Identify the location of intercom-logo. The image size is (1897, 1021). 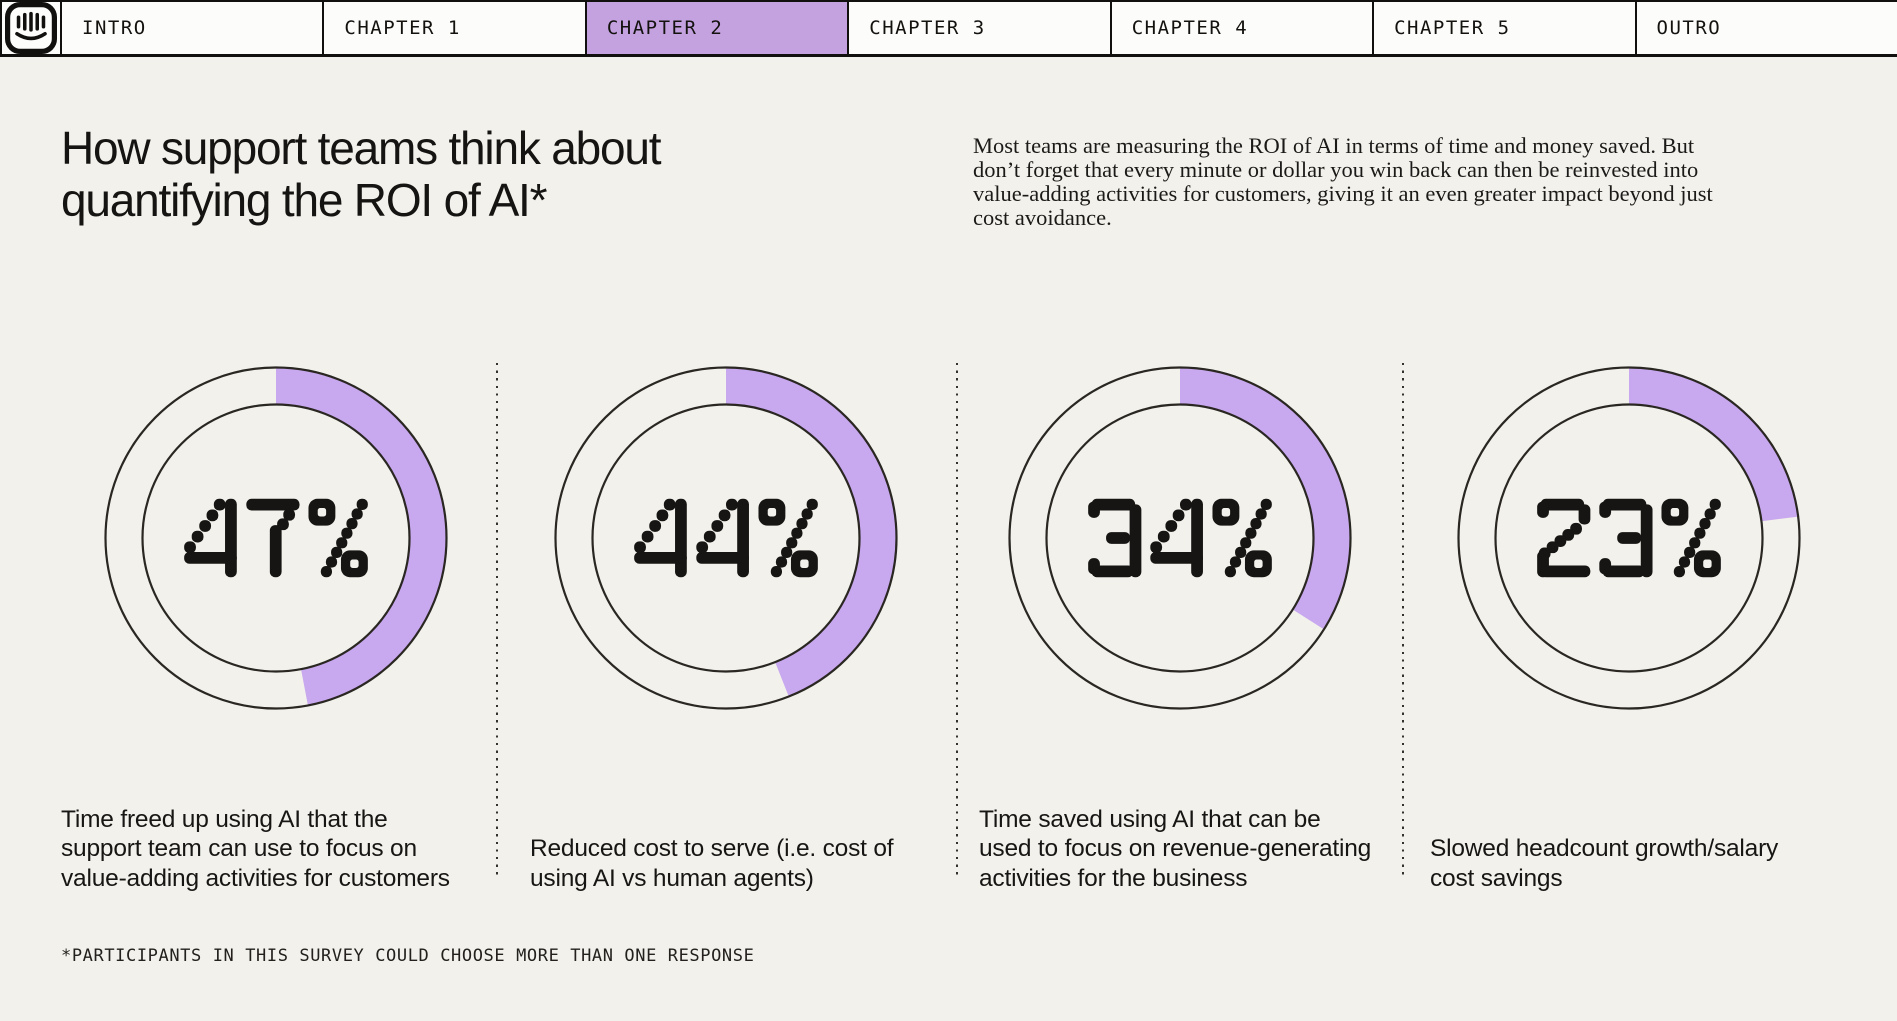
(32, 28).